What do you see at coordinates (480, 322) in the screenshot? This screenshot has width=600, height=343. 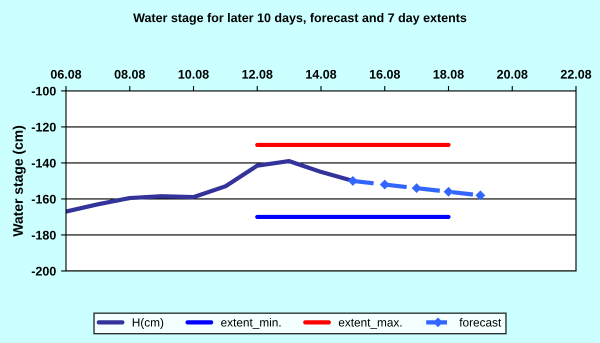 I see `legend-label: forecast` at bounding box center [480, 322].